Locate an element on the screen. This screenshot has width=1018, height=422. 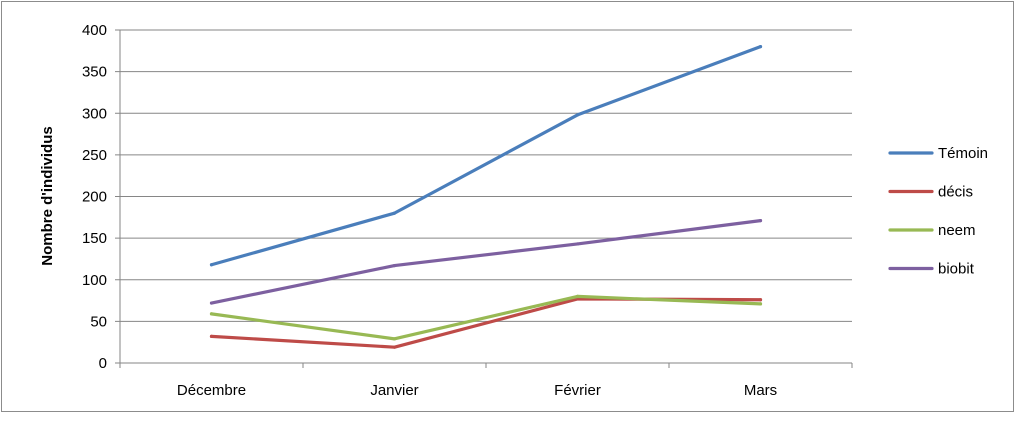
y-tick-label: 350 is located at coordinates (94, 72).